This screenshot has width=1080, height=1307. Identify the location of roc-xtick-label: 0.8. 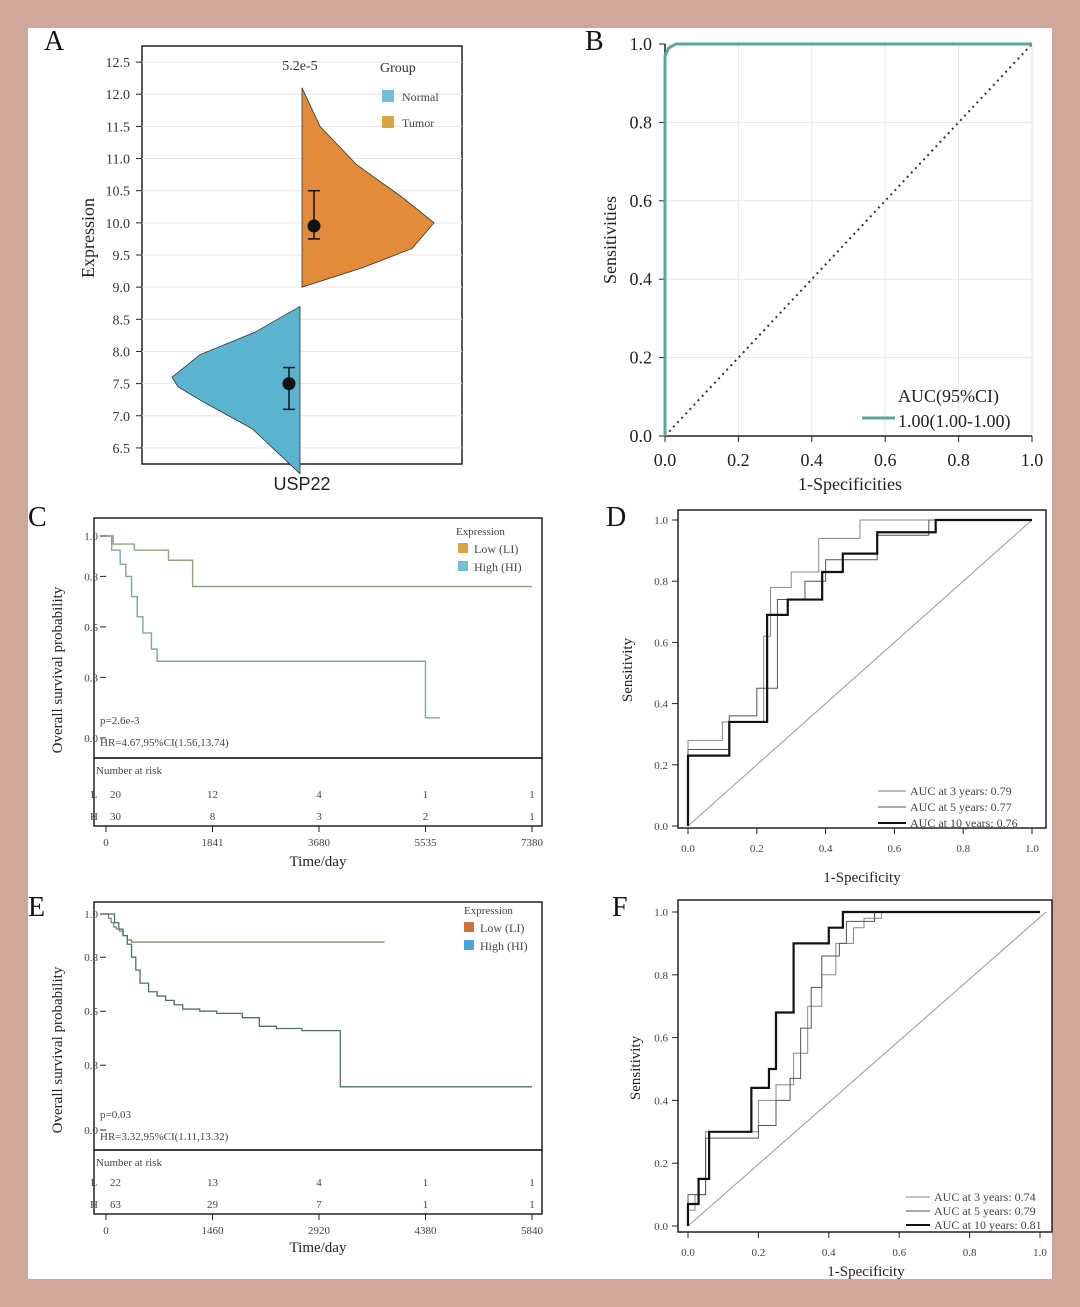
(970, 1253).